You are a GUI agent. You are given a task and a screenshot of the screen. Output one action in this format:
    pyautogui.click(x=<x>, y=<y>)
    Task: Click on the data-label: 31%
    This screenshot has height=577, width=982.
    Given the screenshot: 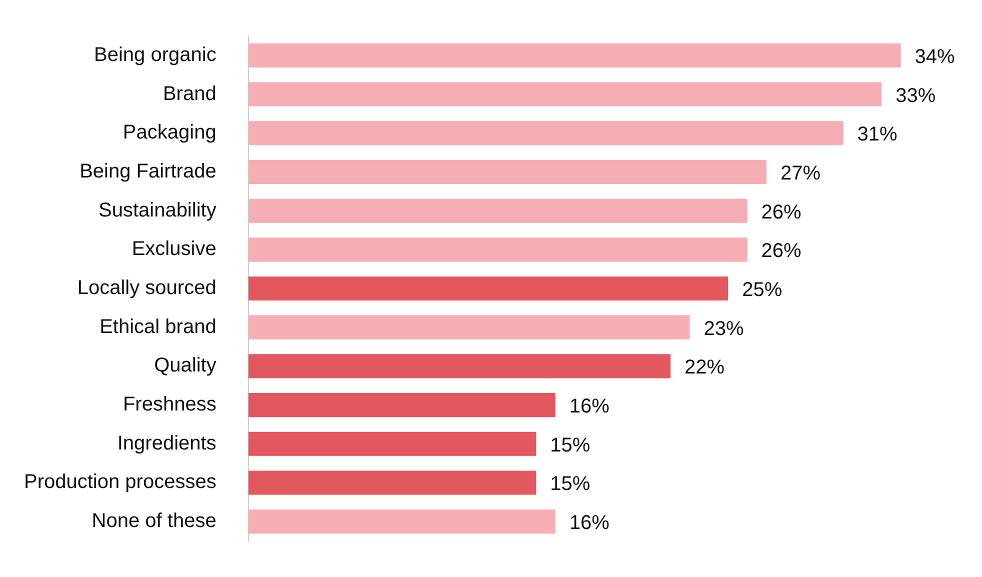 What is the action you would take?
    pyautogui.click(x=877, y=135)
    